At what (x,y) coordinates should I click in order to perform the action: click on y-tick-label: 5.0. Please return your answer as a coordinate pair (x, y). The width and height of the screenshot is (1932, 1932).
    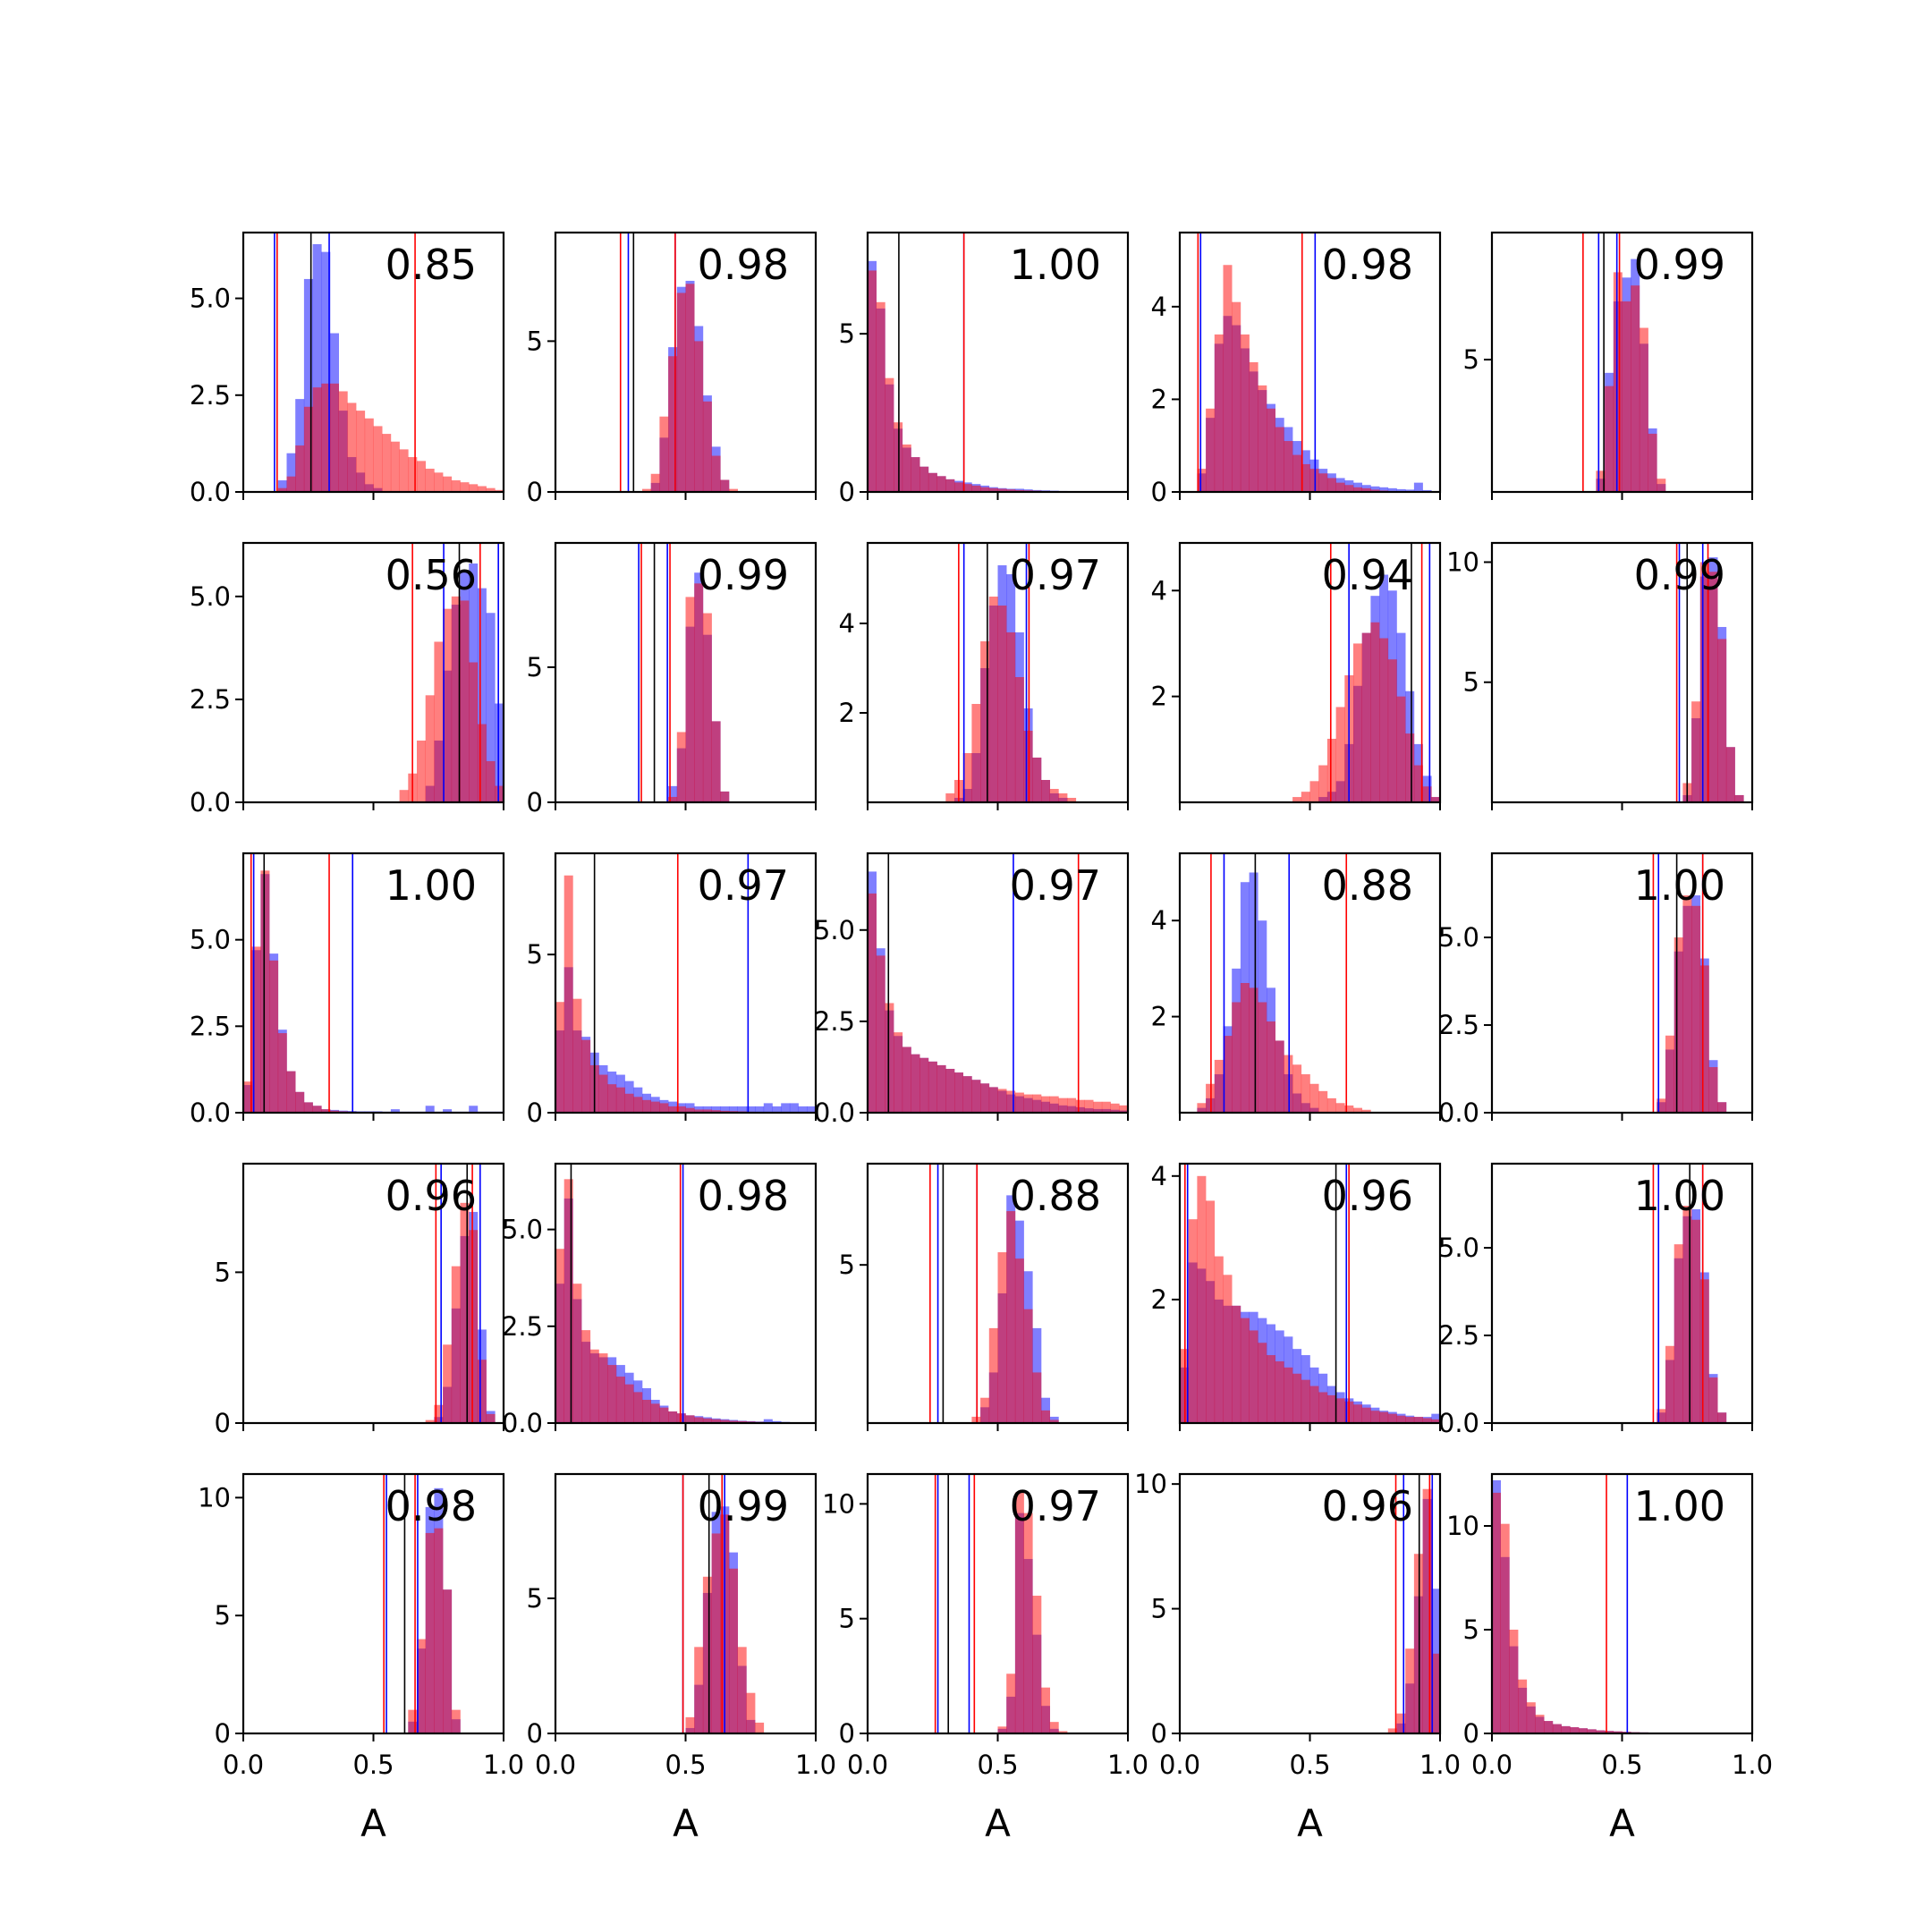
    Looking at the image, I should click on (834, 930).